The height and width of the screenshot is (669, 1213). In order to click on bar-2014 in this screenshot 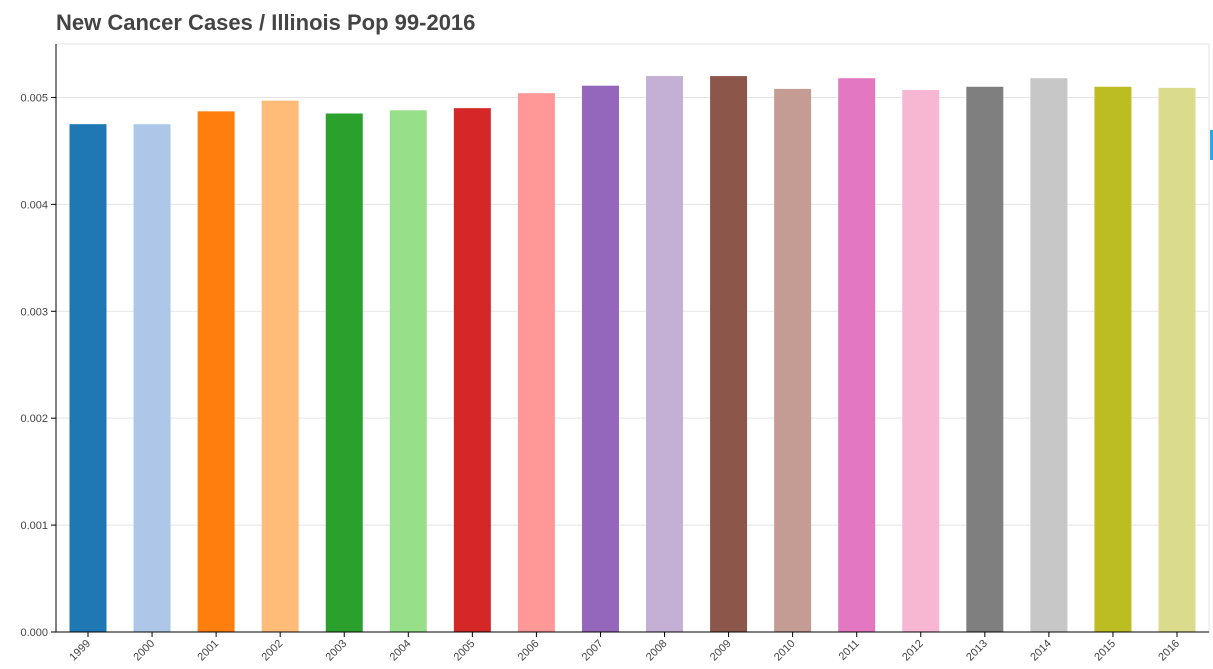, I will do `click(1049, 355)`.